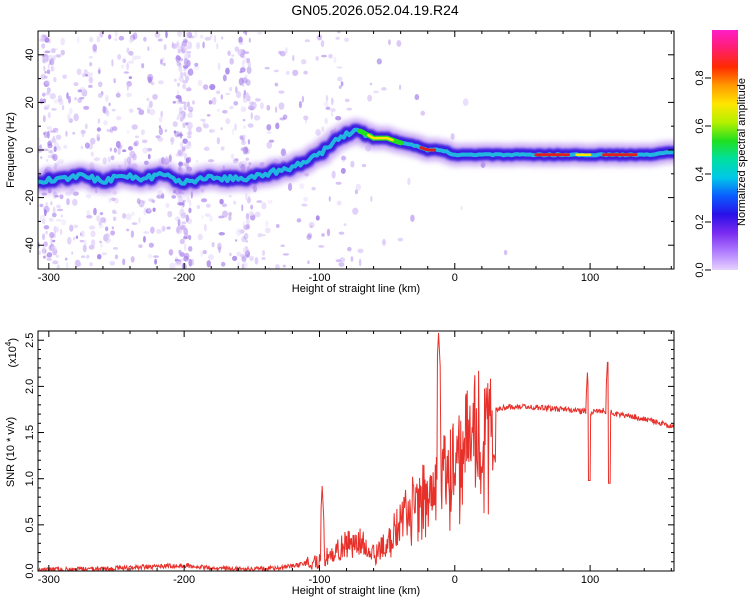 The width and height of the screenshot is (750, 600). What do you see at coordinates (700, 269) in the screenshot?
I see `colorbar-tick-label: 0.0` at bounding box center [700, 269].